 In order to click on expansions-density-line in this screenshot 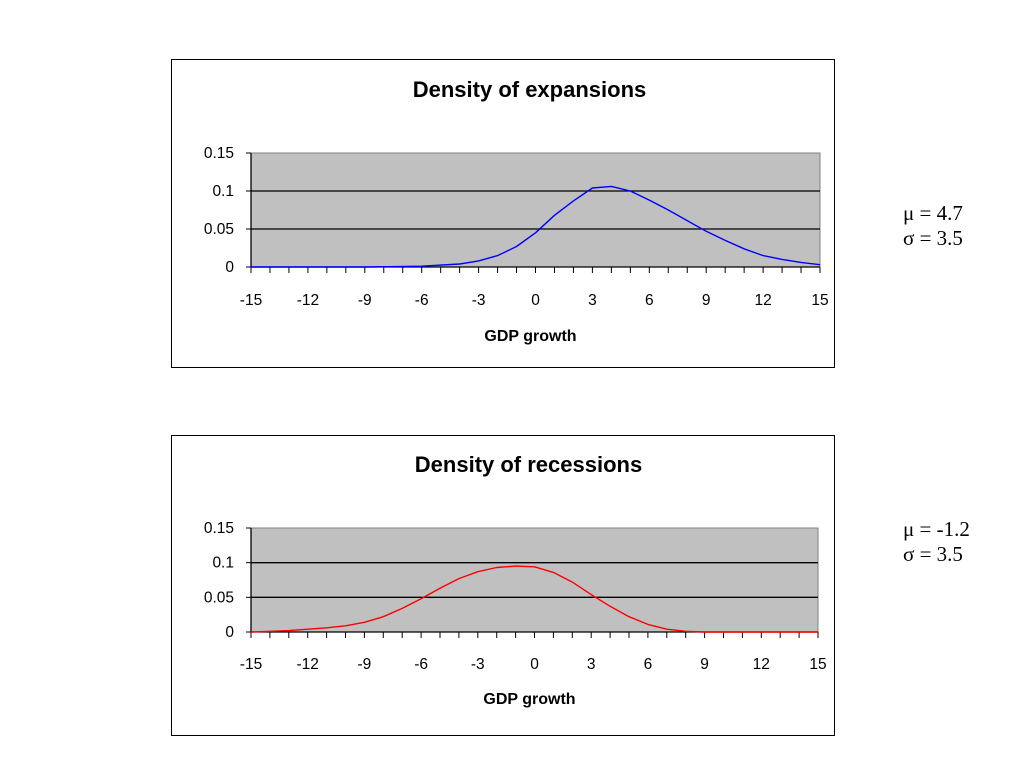, I will do `click(536, 226)`.